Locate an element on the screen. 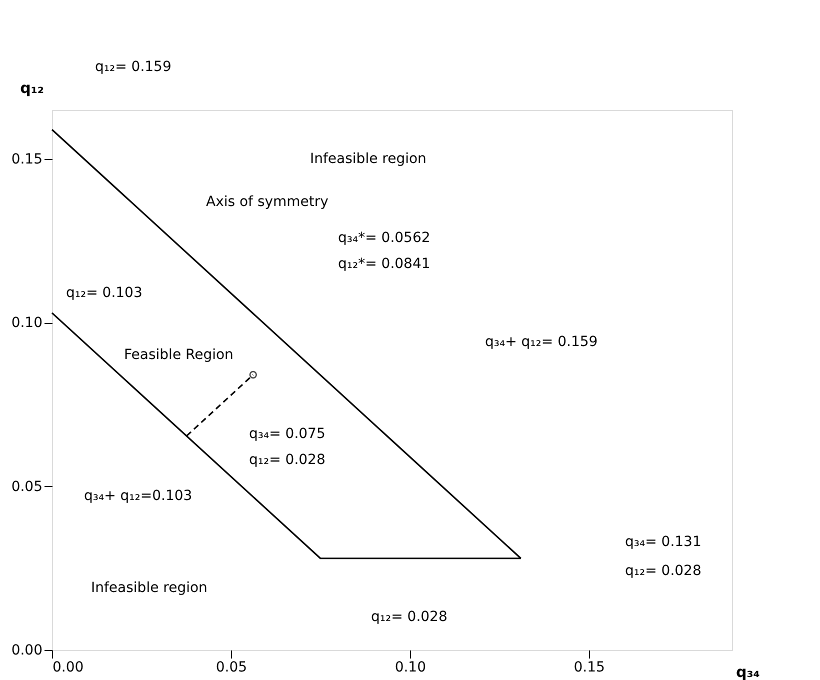 The width and height of the screenshot is (820, 680). text: q₁₂= 0.159 is located at coordinates (133, 67).